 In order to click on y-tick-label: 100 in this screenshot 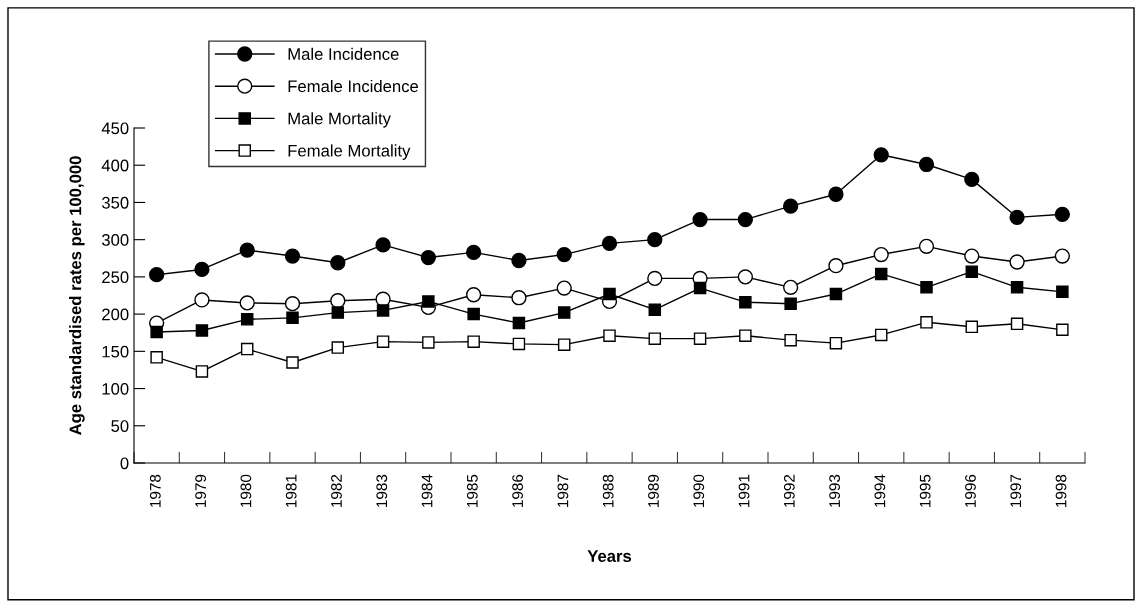, I will do `click(115, 388)`.